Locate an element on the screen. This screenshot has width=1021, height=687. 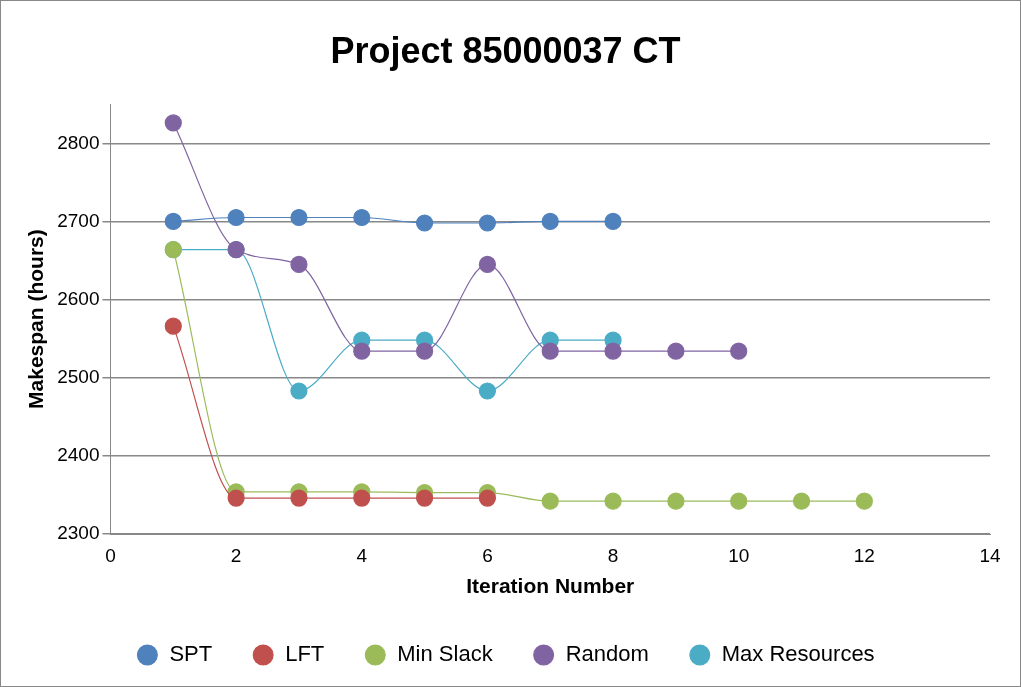
legend-label: LFT is located at coordinates (305, 654).